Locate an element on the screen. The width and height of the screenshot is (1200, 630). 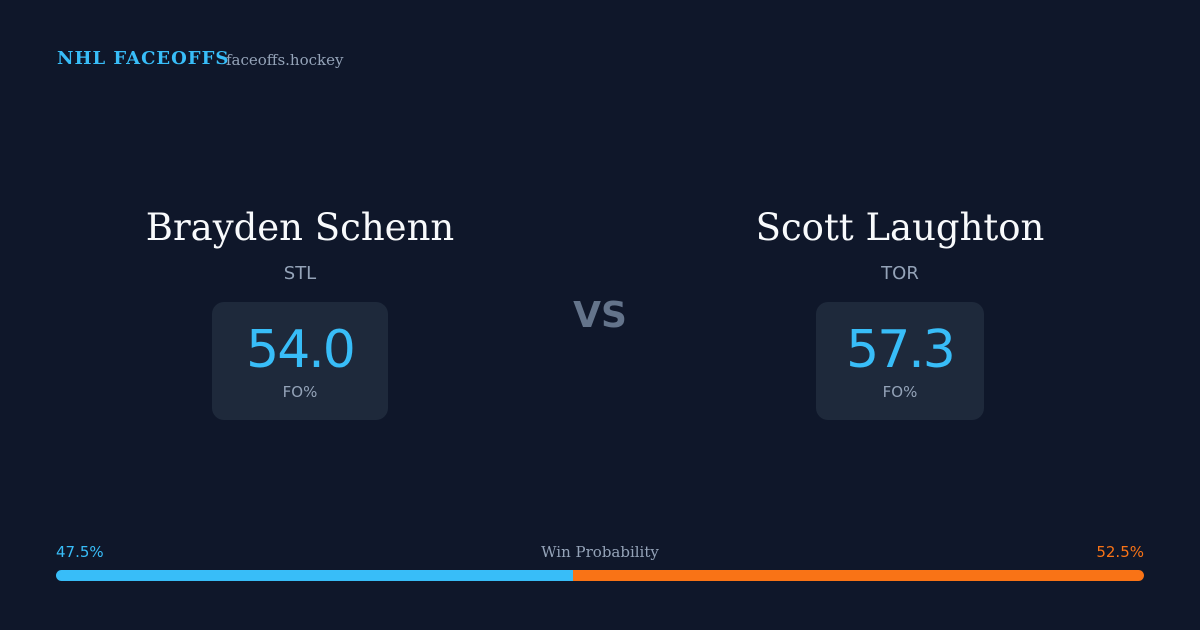
win-probability-title: Win Probability is located at coordinates (600, 552).